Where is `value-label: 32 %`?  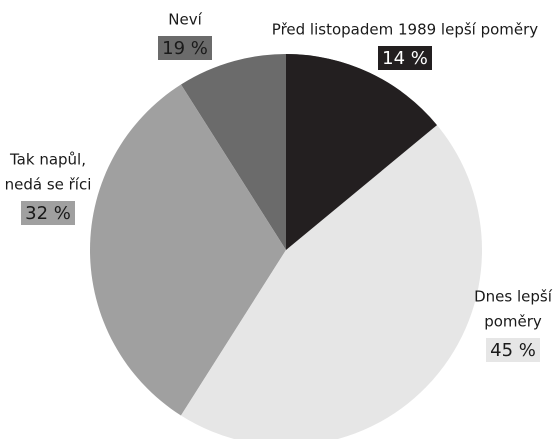
value-label: 32 % is located at coordinates (48, 213).